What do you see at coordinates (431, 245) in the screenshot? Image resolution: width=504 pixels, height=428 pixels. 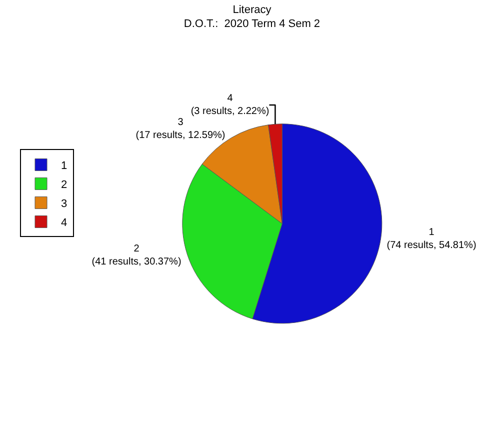 I see `data-label: (74 results, 54.81%)` at bounding box center [431, 245].